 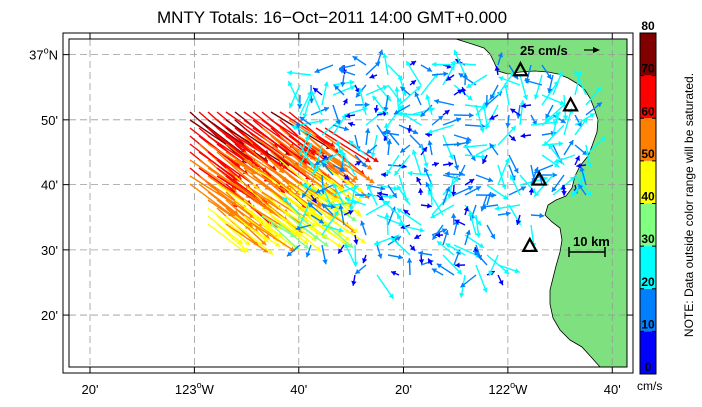 I want to click on x-tick-label: 20', so click(x=403, y=389).